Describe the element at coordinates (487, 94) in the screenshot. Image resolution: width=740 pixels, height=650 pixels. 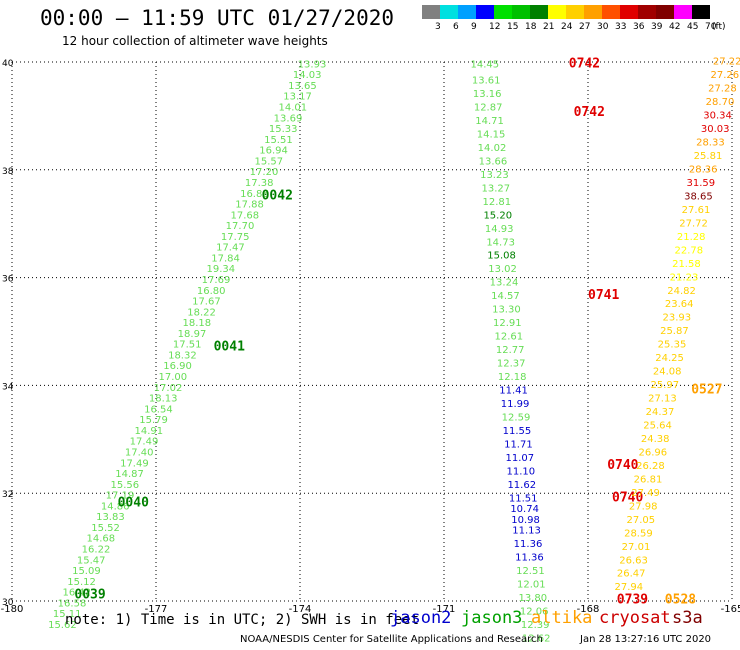
I see `wave-height-value: 13.16` at that location.